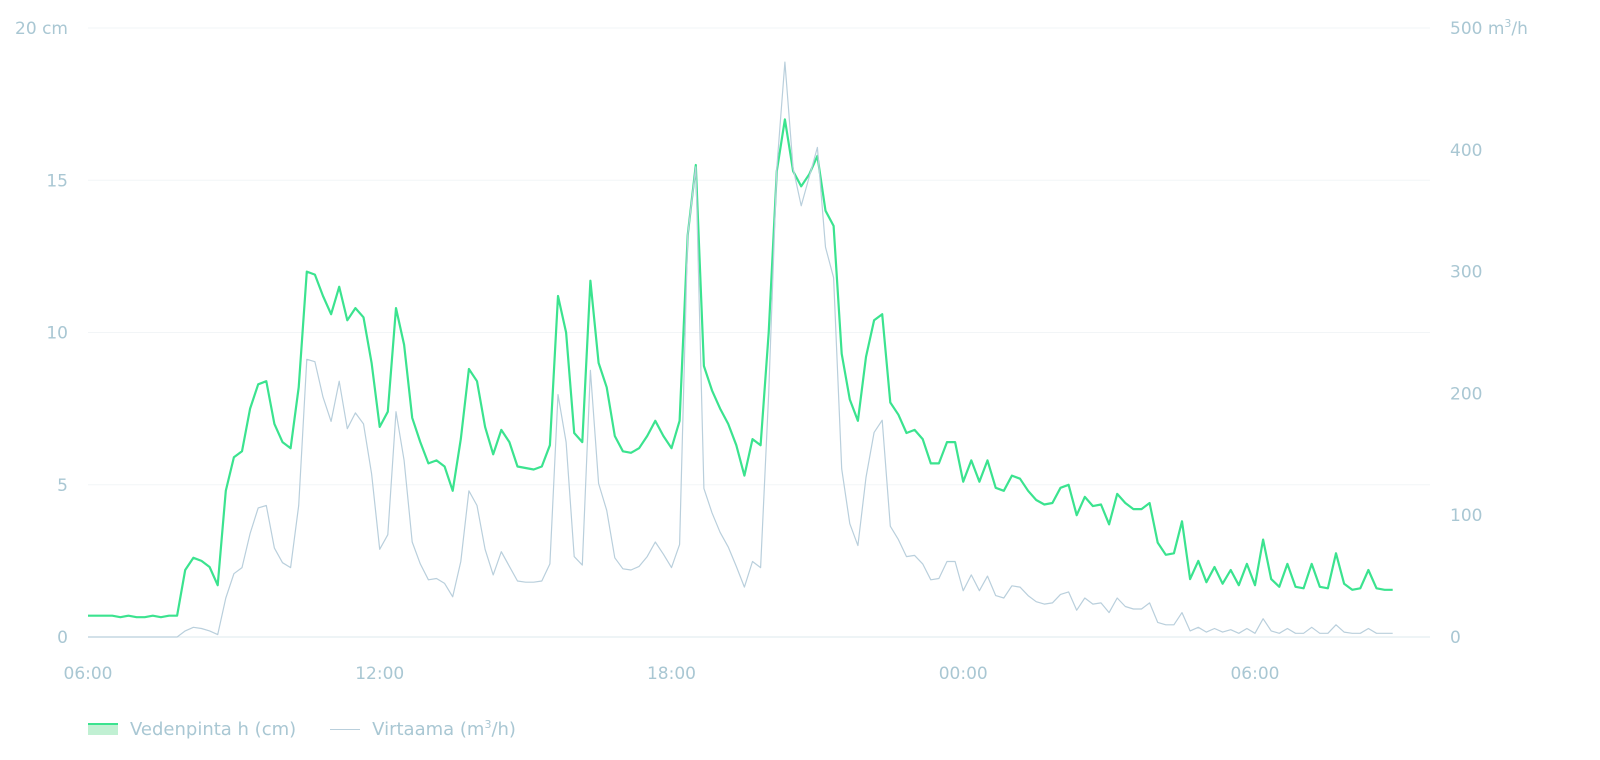  Describe the element at coordinates (1455, 638) in the screenshot. I see `y-right-tick-label: 0` at that location.